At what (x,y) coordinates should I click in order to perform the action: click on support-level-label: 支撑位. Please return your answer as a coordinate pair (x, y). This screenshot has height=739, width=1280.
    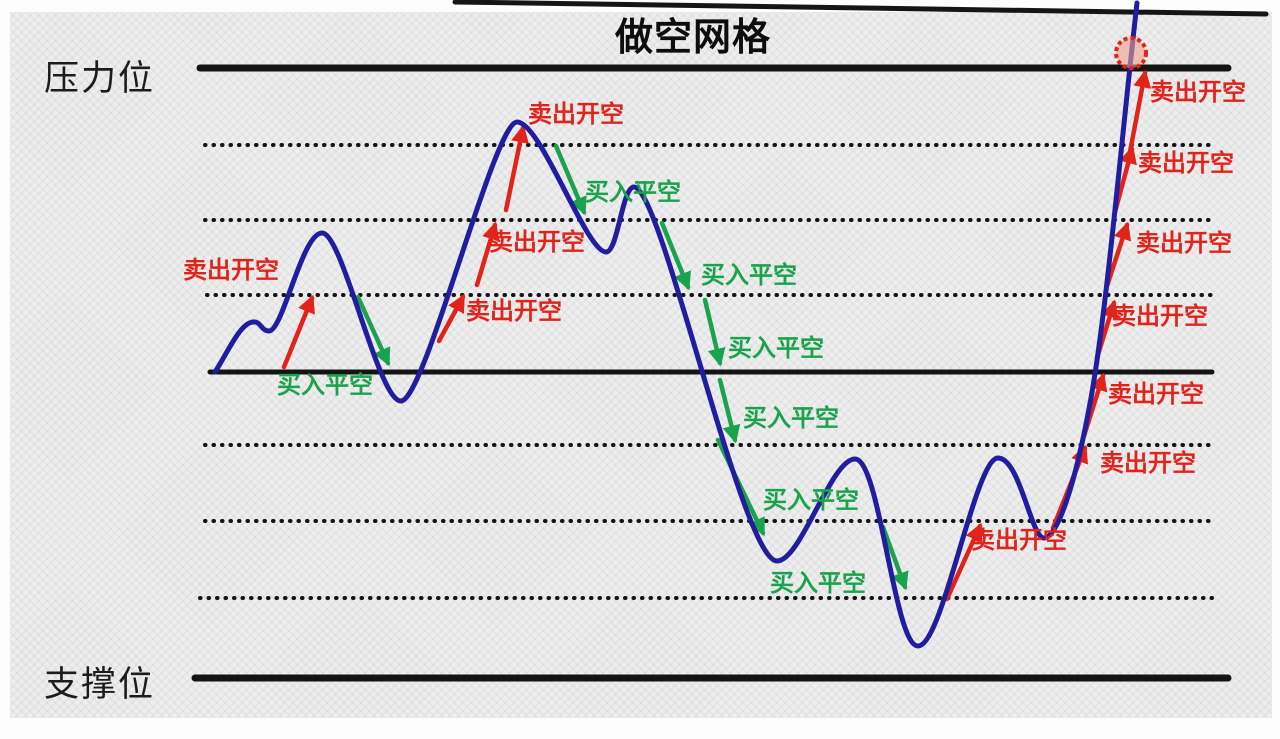
    Looking at the image, I should click on (100, 685).